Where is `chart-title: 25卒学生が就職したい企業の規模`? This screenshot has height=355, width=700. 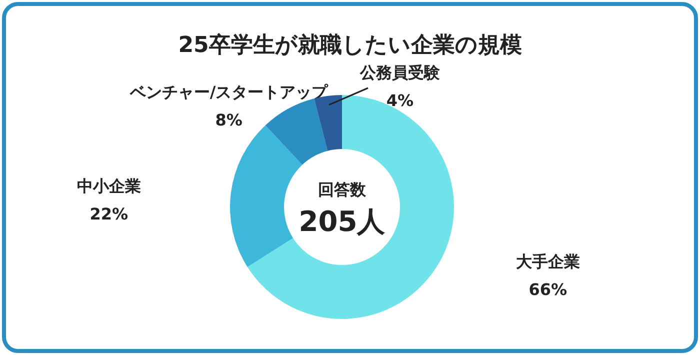 chart-title: 25卒学生が就職したい企業の規模 is located at coordinates (350, 45).